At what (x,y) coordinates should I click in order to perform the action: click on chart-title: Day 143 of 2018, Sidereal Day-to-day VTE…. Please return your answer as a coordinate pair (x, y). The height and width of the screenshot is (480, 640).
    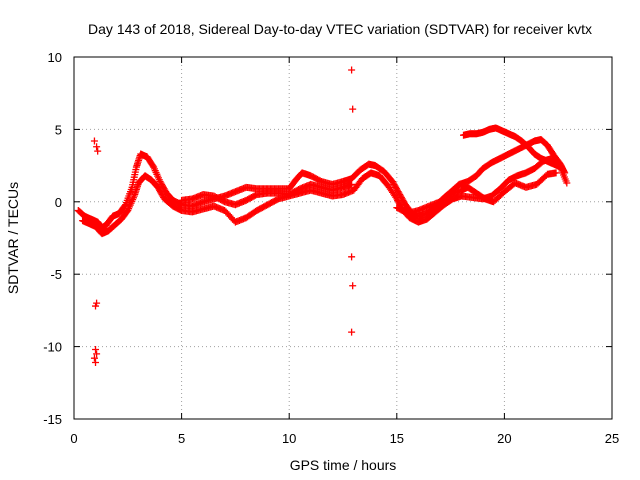
    Looking at the image, I should click on (340, 29).